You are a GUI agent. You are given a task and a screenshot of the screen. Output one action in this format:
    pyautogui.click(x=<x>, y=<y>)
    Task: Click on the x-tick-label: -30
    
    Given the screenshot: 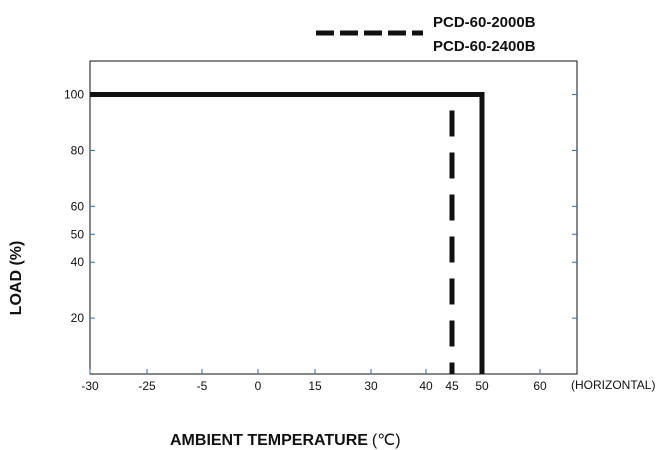 What is the action you would take?
    pyautogui.click(x=90, y=386)
    